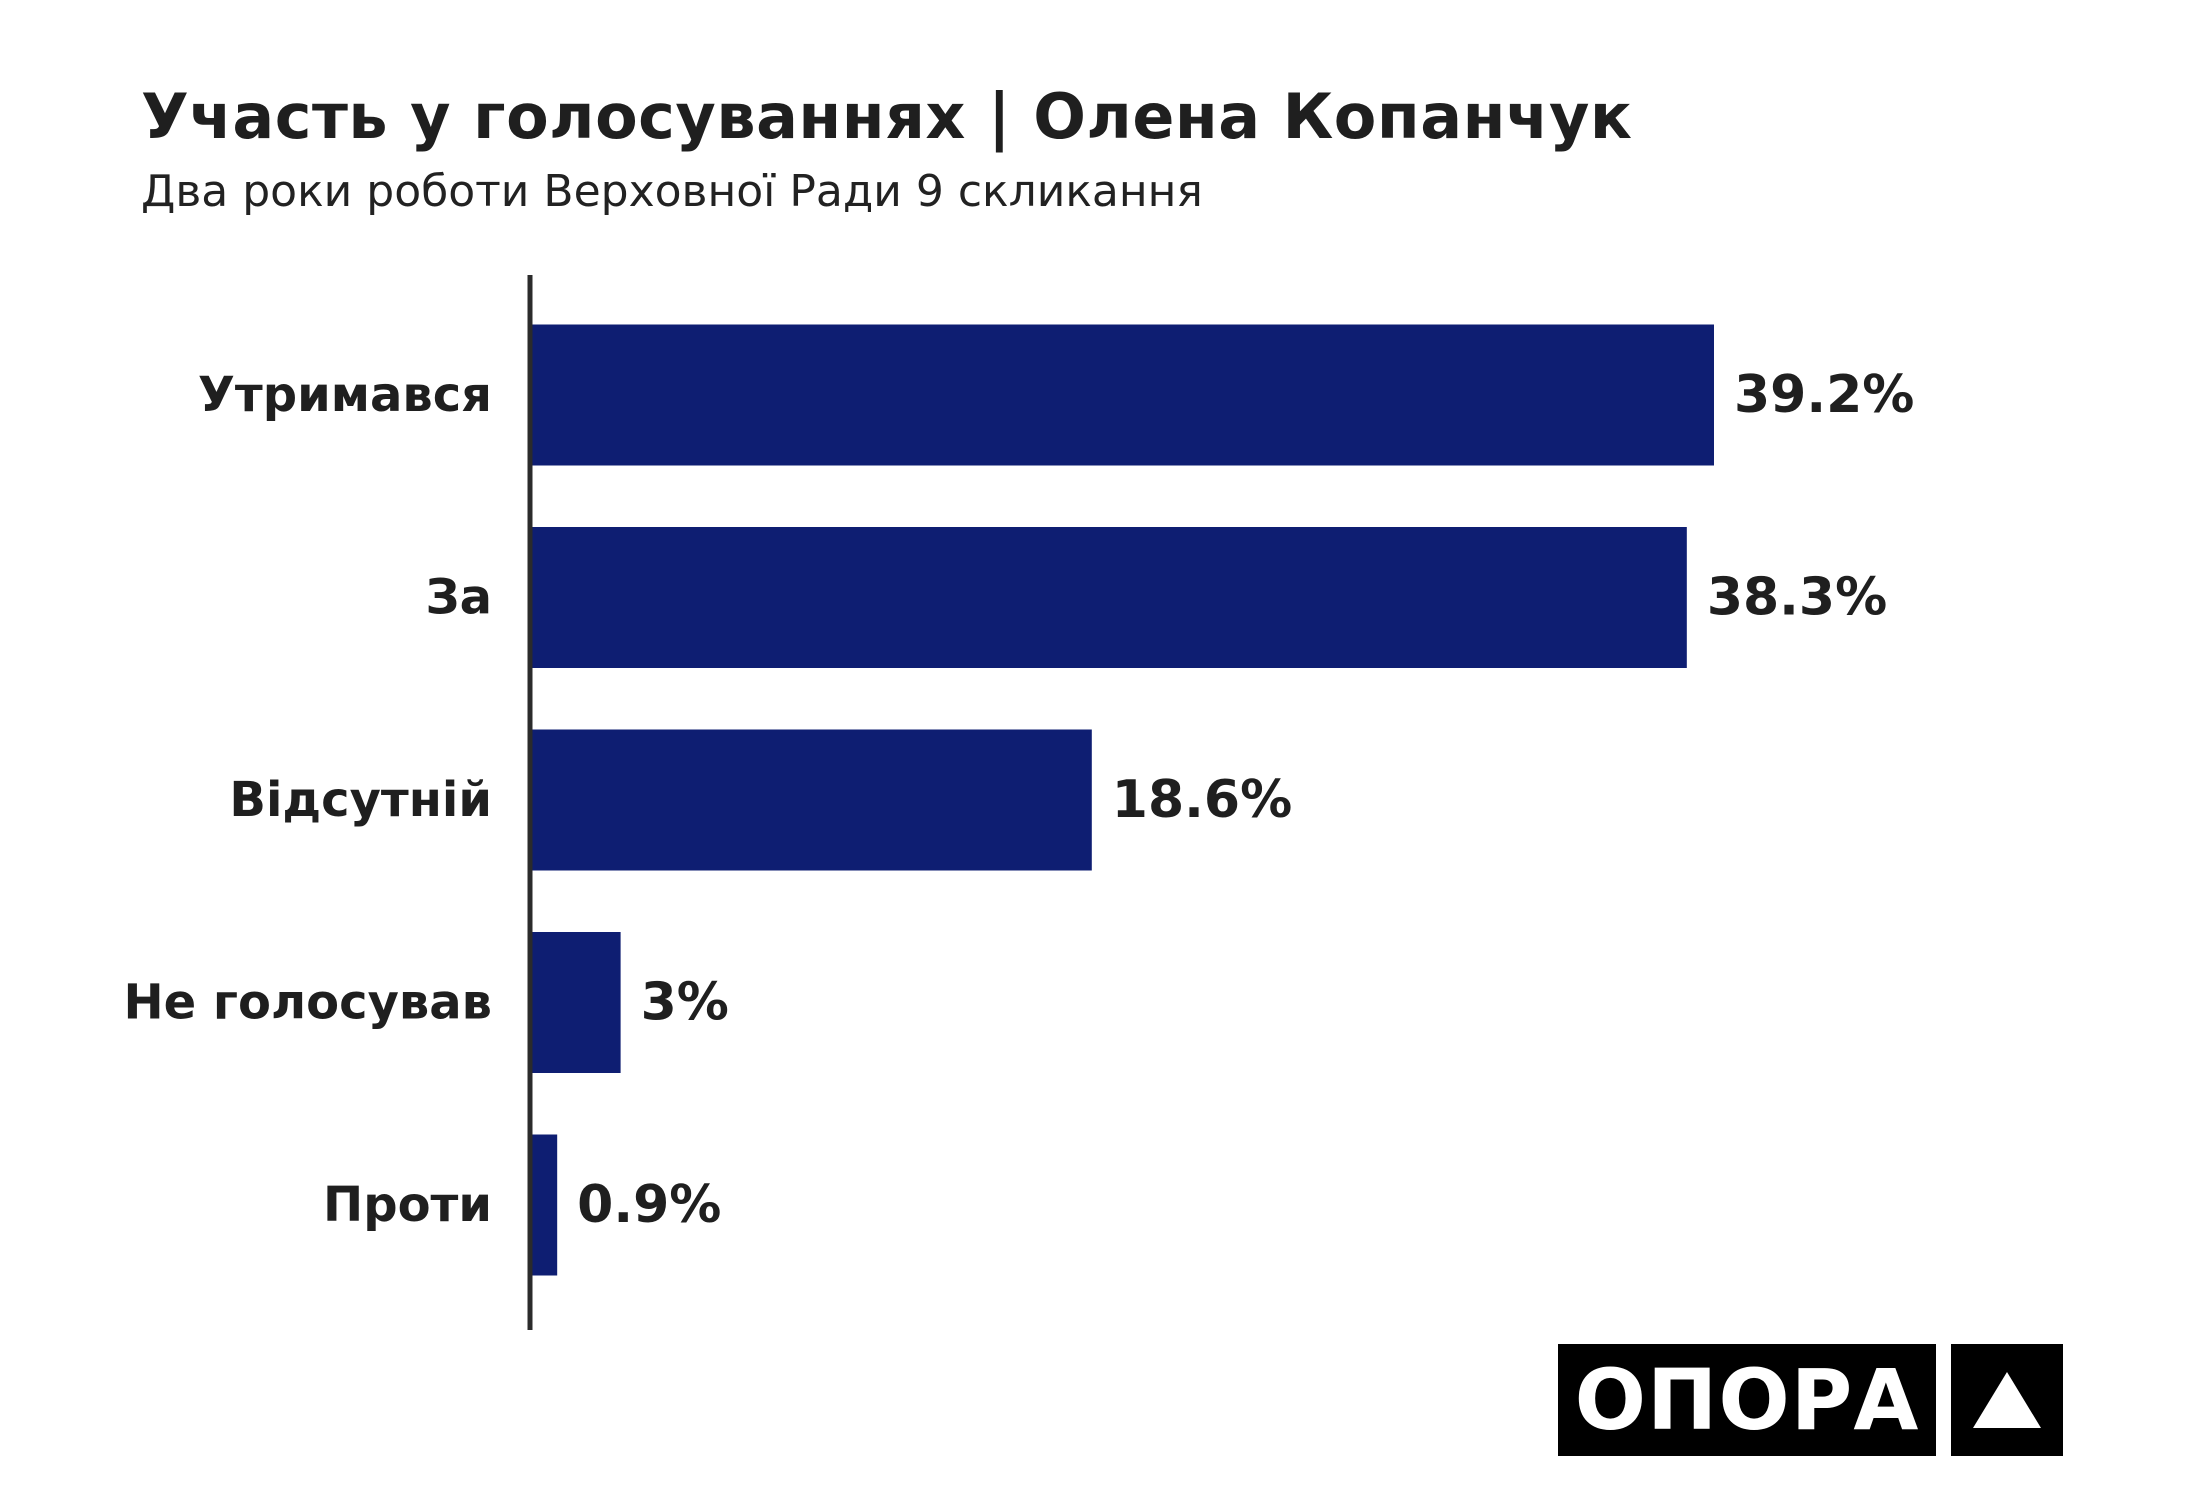 This screenshot has height=1500, width=2200. I want to click on value-label: 0.9%, so click(649, 1205).